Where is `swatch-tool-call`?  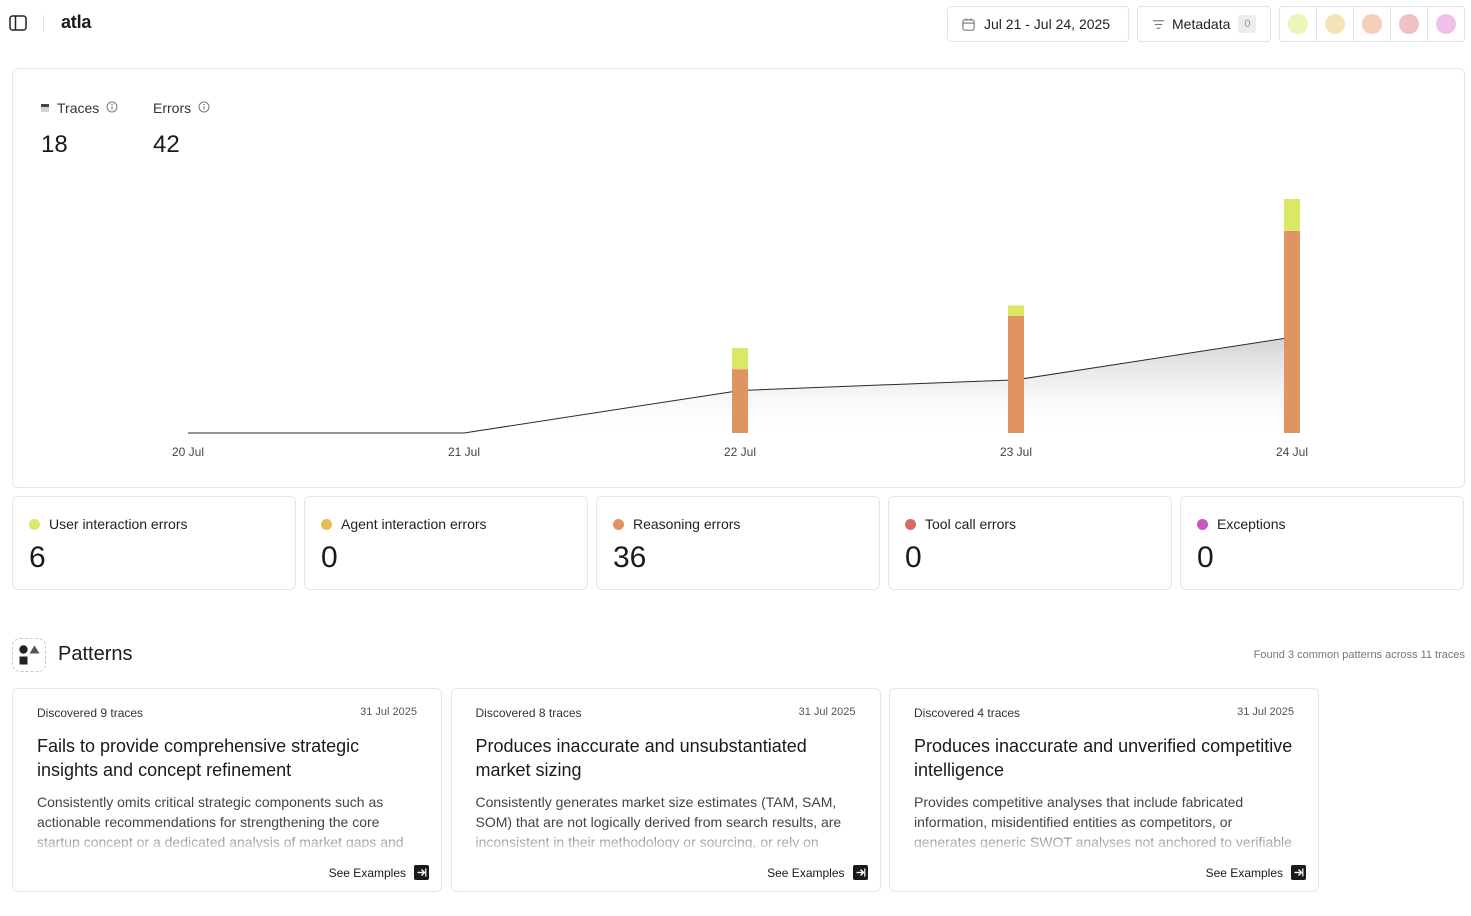
swatch-tool-call is located at coordinates (1409, 24).